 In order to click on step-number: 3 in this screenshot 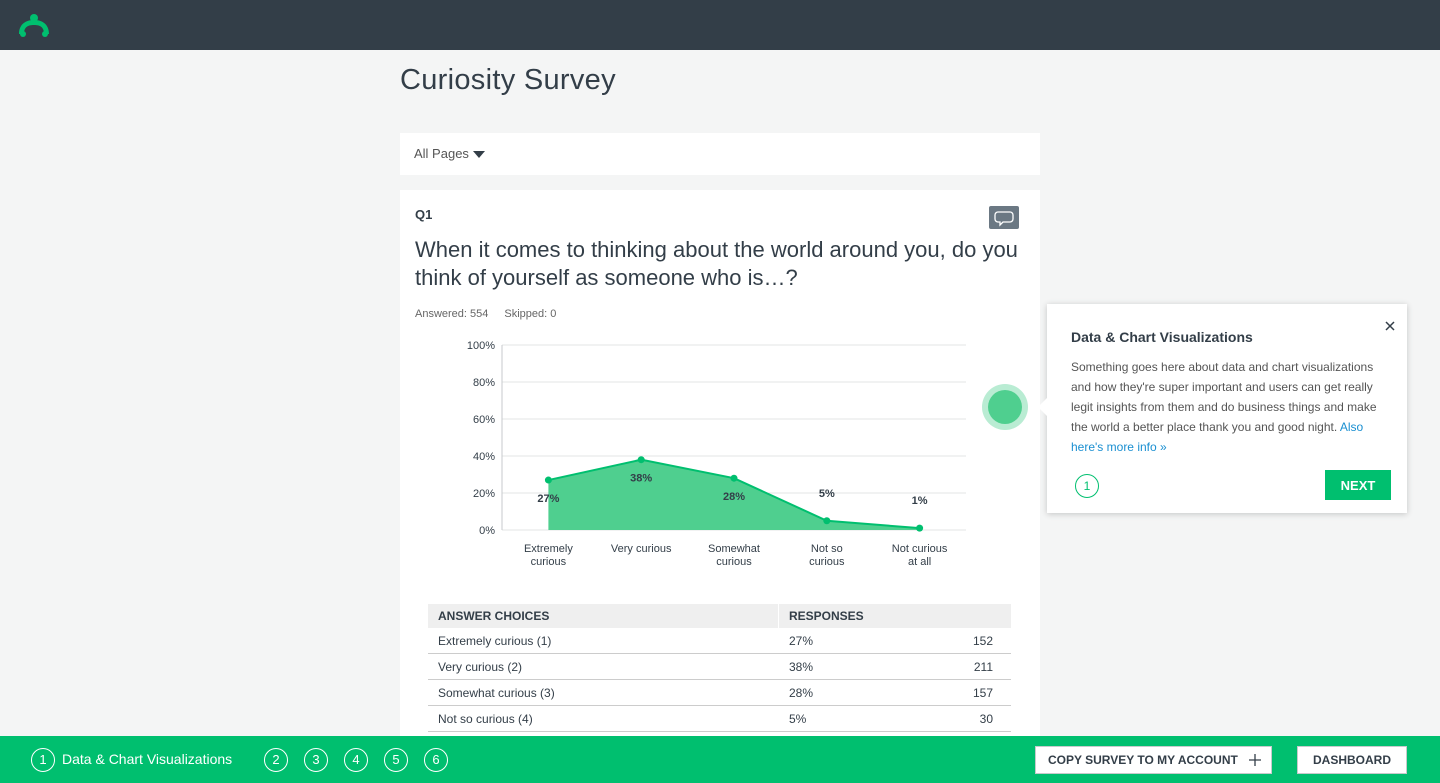, I will do `click(316, 760)`.